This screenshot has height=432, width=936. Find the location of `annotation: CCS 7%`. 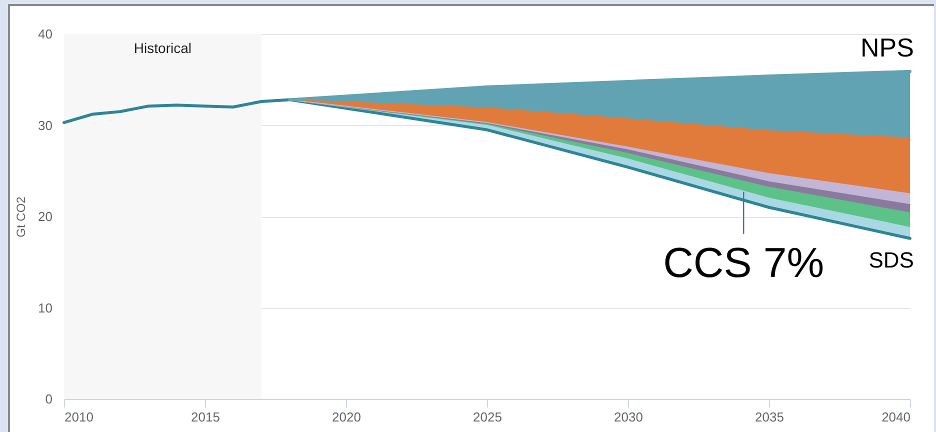

annotation: CCS 7% is located at coordinates (743, 262).